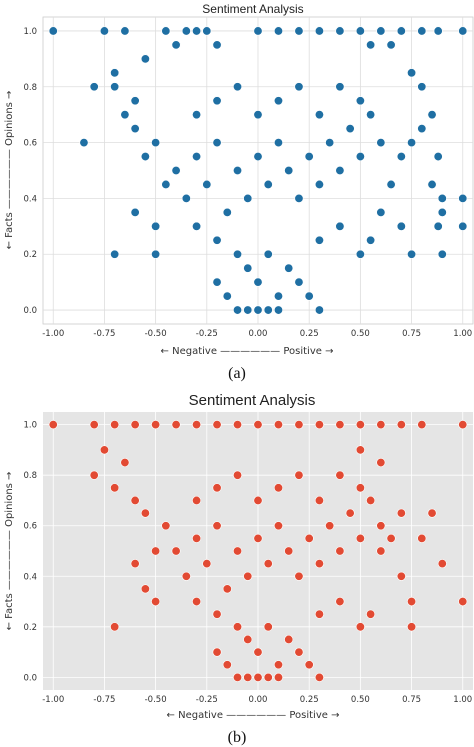  What do you see at coordinates (411, 700) in the screenshot?
I see `x-tick-label: 0.75` at bounding box center [411, 700].